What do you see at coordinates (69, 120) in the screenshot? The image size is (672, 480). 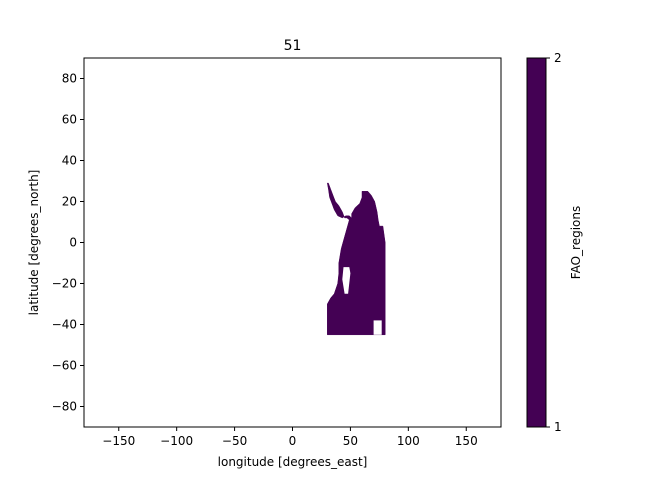 I see `y-tick-label: 60` at bounding box center [69, 120].